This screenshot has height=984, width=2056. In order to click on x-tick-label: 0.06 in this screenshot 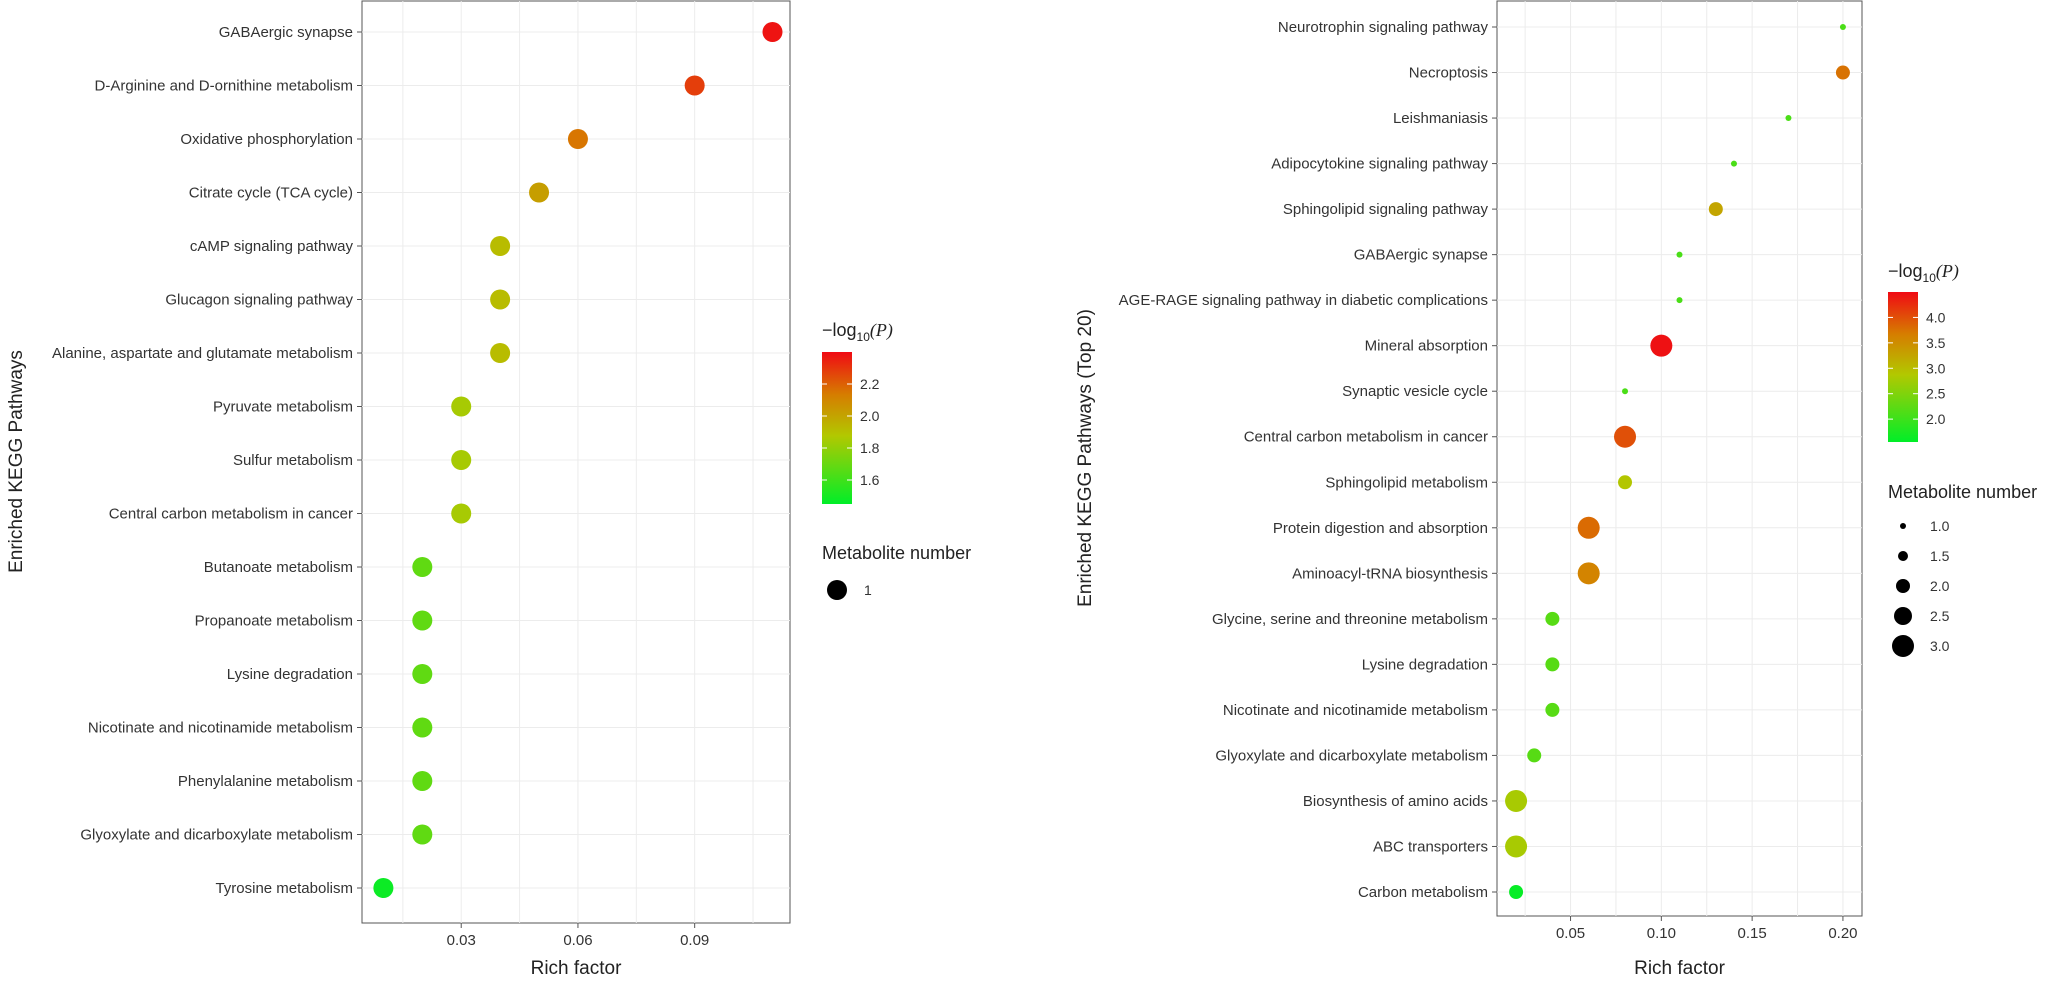, I will do `click(577, 940)`.